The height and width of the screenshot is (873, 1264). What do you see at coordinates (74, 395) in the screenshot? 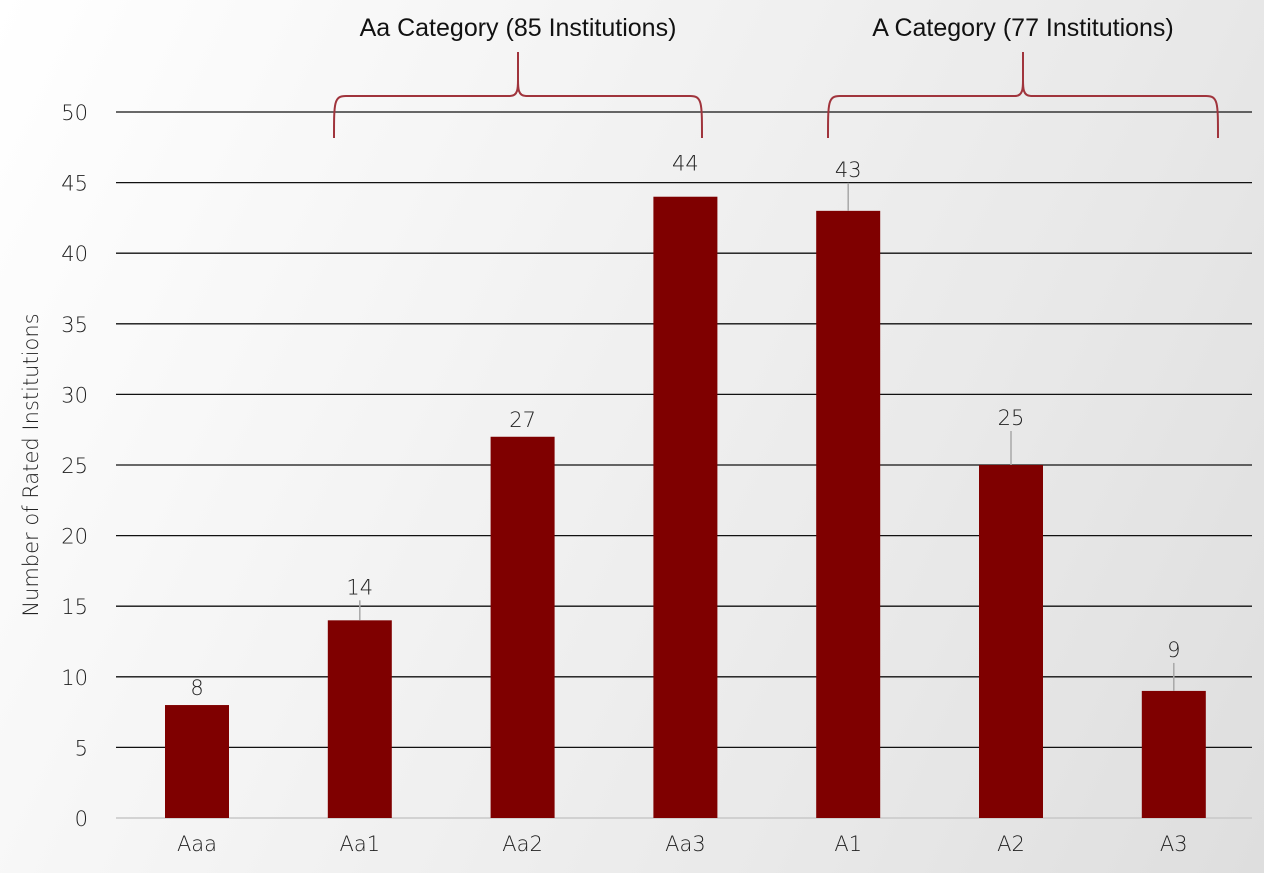
I see `y-tick-label: 30` at bounding box center [74, 395].